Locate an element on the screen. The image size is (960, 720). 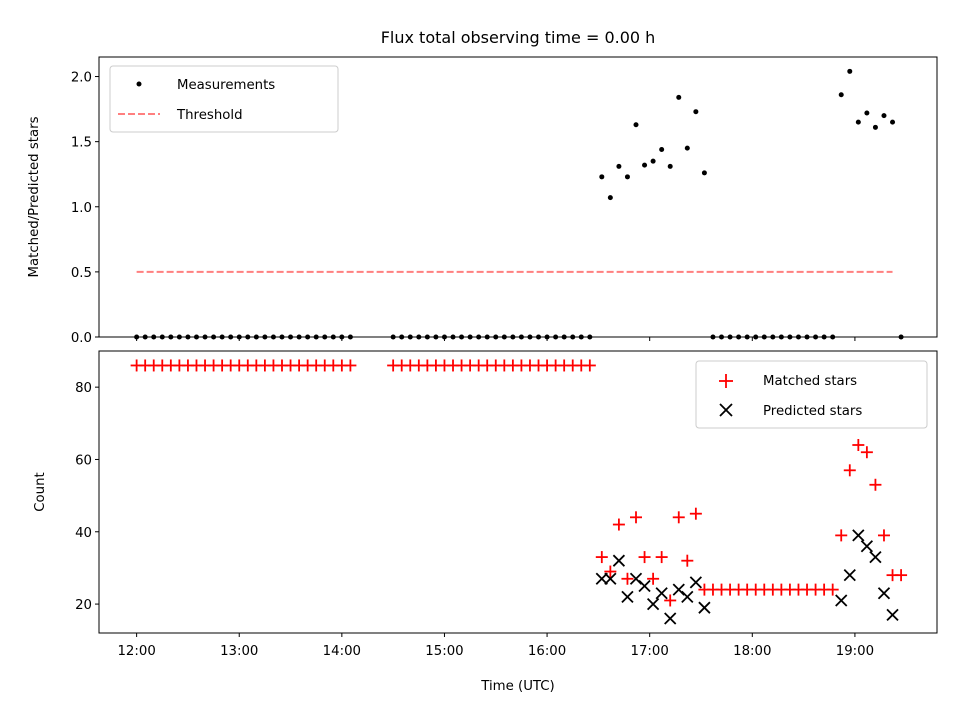
x-tick-label: 15:00 is located at coordinates (444, 651).